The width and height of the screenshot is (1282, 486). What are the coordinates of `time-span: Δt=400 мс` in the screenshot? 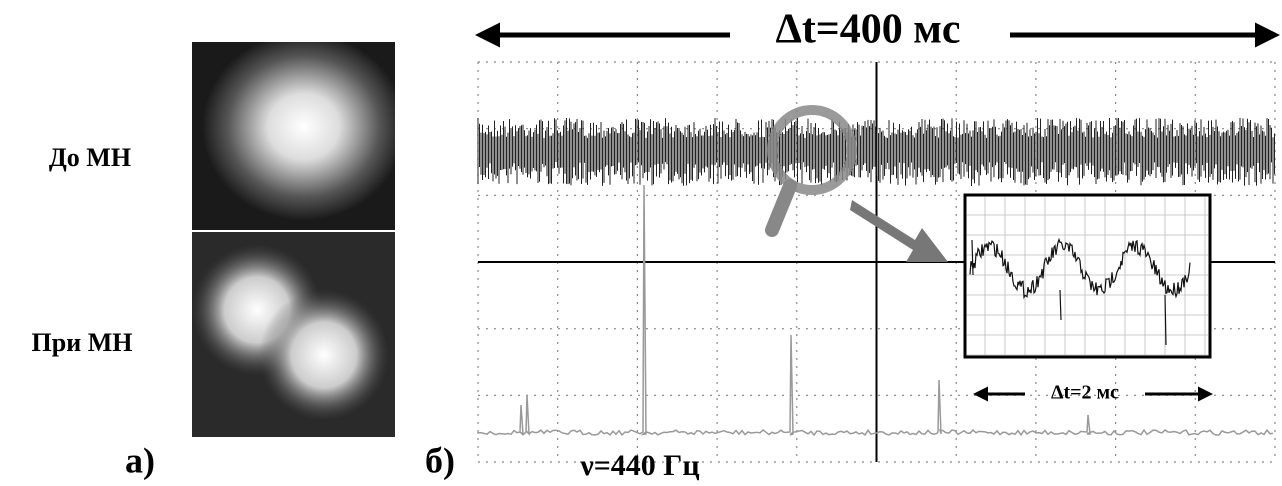 It's located at (867, 30).